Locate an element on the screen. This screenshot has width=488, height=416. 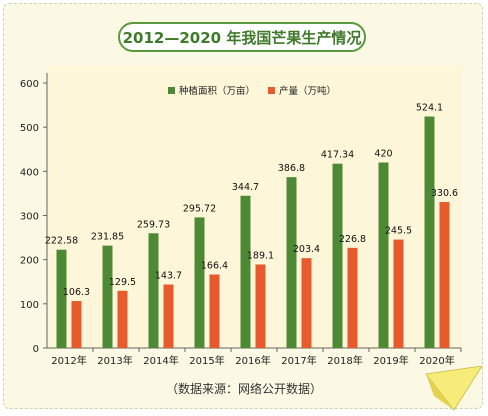
production-value-label-4: 189.1 is located at coordinates (260, 255).